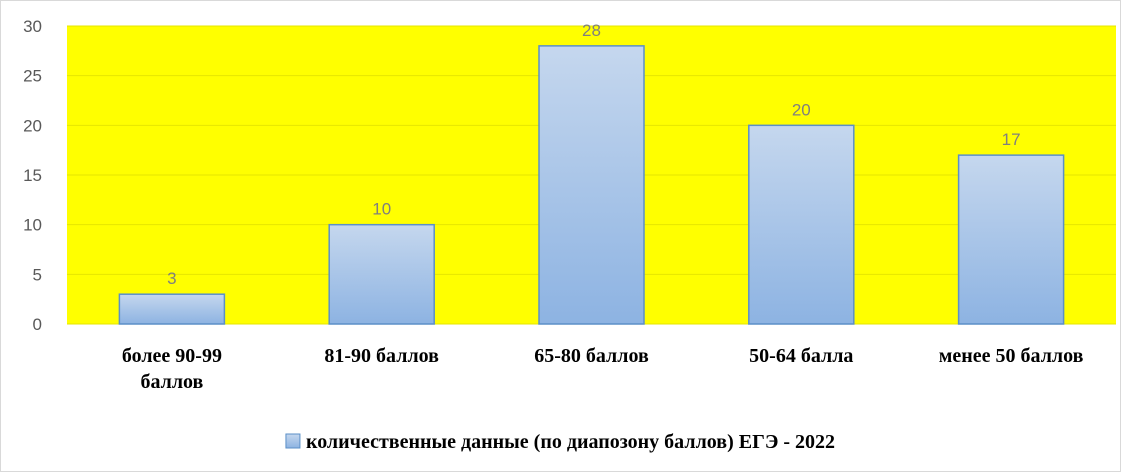 Image resolution: width=1121 pixels, height=472 pixels. Describe the element at coordinates (32, 76) in the screenshot. I see `y-tick-label: 25` at that location.